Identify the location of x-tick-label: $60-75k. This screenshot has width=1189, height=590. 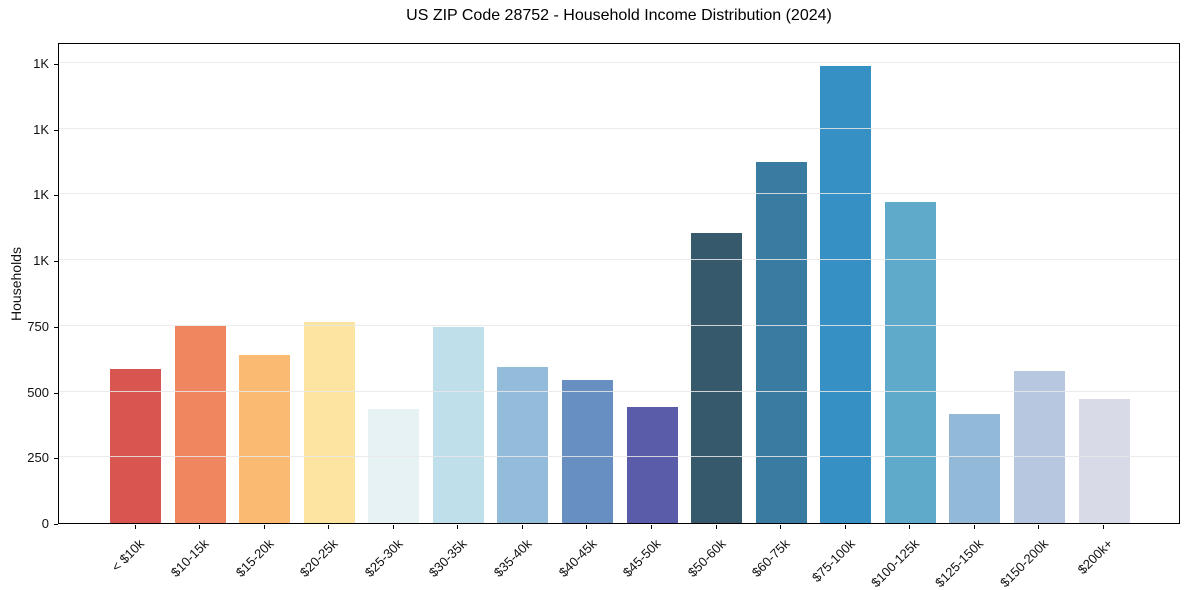
(770, 558).